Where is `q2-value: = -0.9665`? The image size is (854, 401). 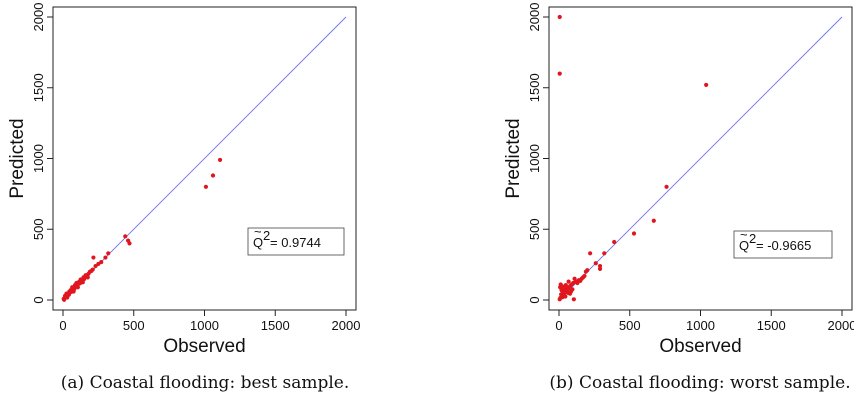
q2-value: = -0.9665 is located at coordinates (783, 245).